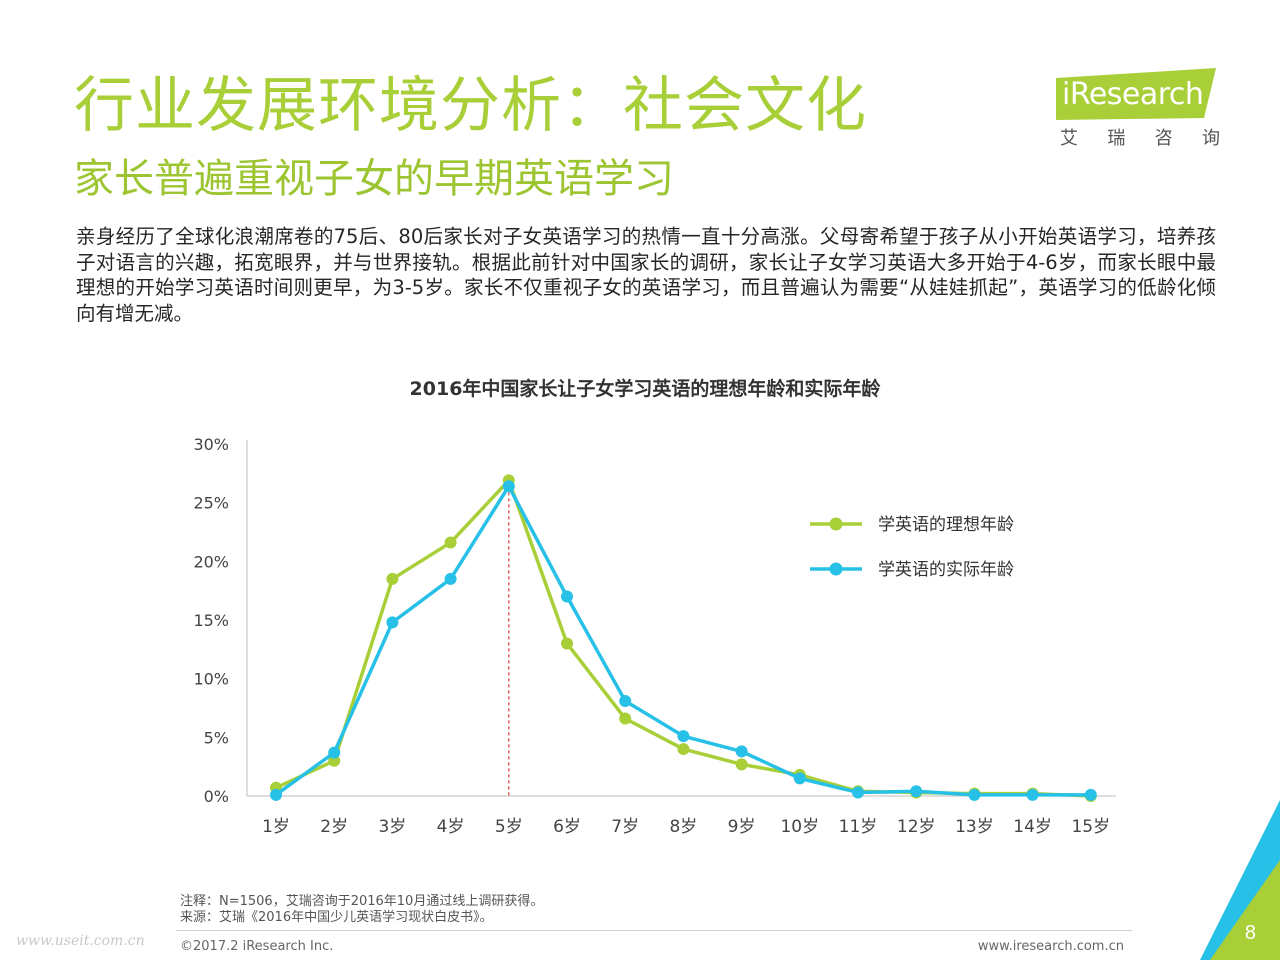  Describe the element at coordinates (374, 179) in the screenshot. I see `slide-subtitle: 家长普遍重视子女的早期英语学习` at that location.